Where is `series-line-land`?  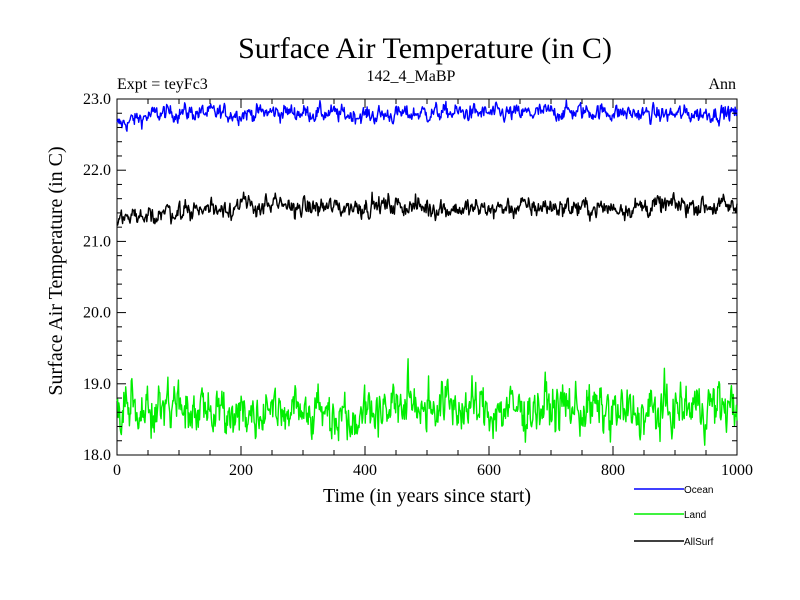 series-line-land is located at coordinates (427, 402).